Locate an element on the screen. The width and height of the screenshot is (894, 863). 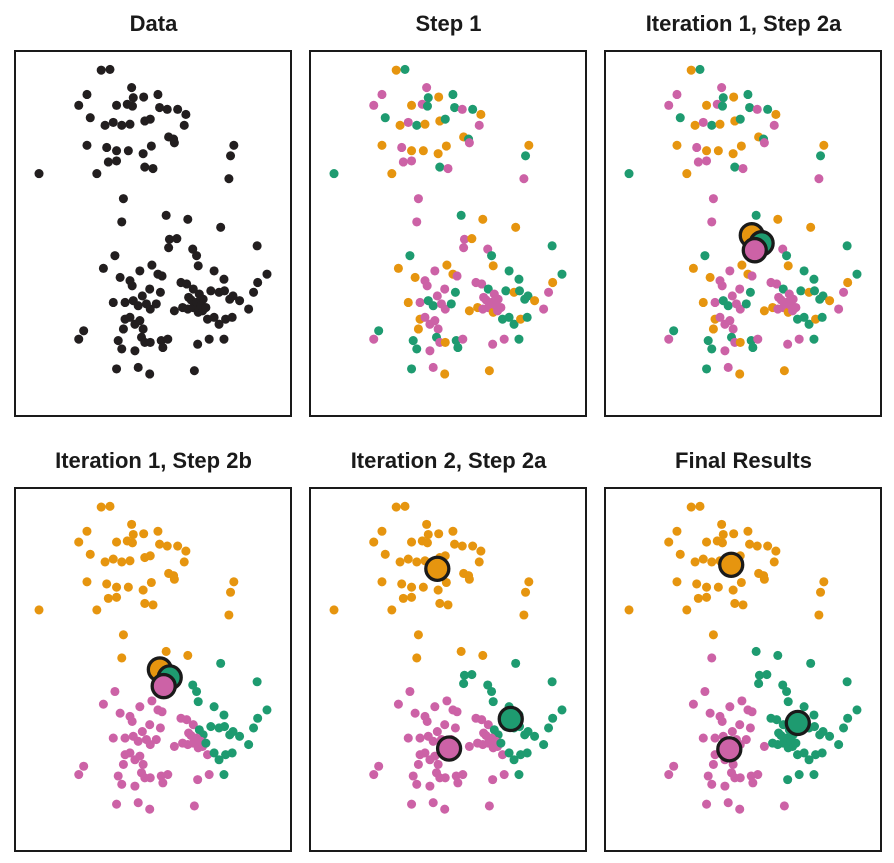
panel-iteration-1-step-2b is located at coordinates (153, 669).